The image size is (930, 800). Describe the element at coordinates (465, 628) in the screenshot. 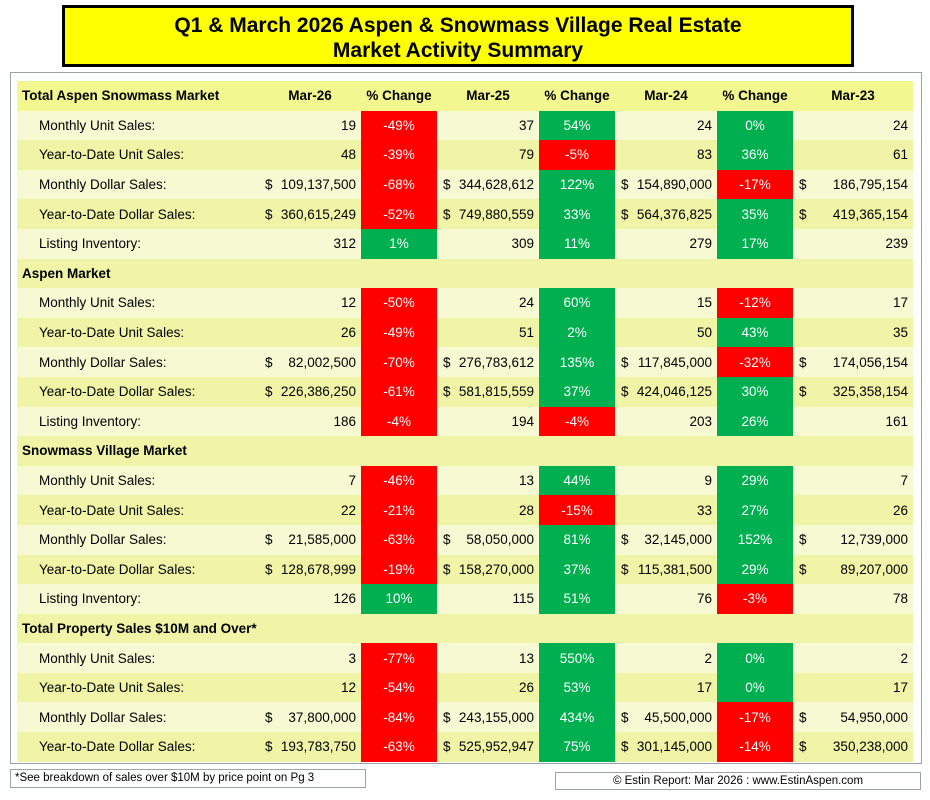

I see `section-title: Total Property Sales $10M and Over*` at that location.